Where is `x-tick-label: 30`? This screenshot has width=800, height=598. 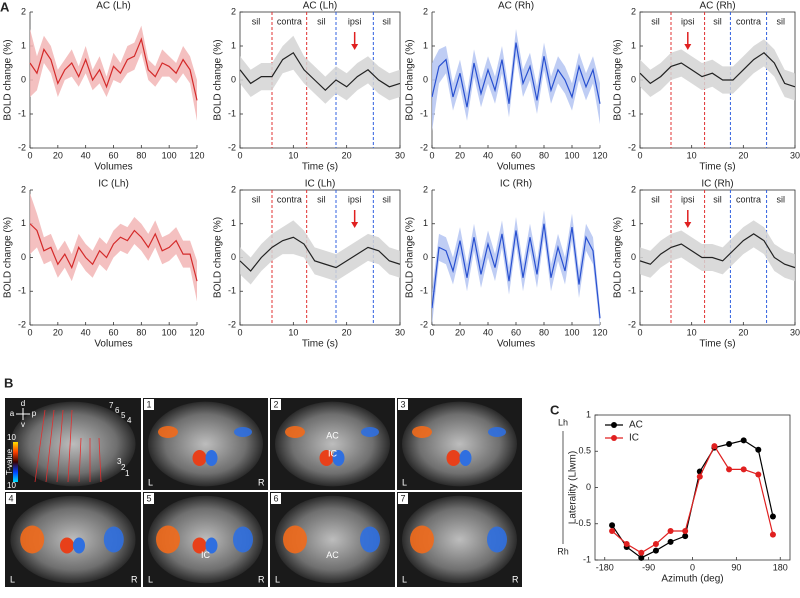
x-tick-label: 30 is located at coordinates (400, 155).